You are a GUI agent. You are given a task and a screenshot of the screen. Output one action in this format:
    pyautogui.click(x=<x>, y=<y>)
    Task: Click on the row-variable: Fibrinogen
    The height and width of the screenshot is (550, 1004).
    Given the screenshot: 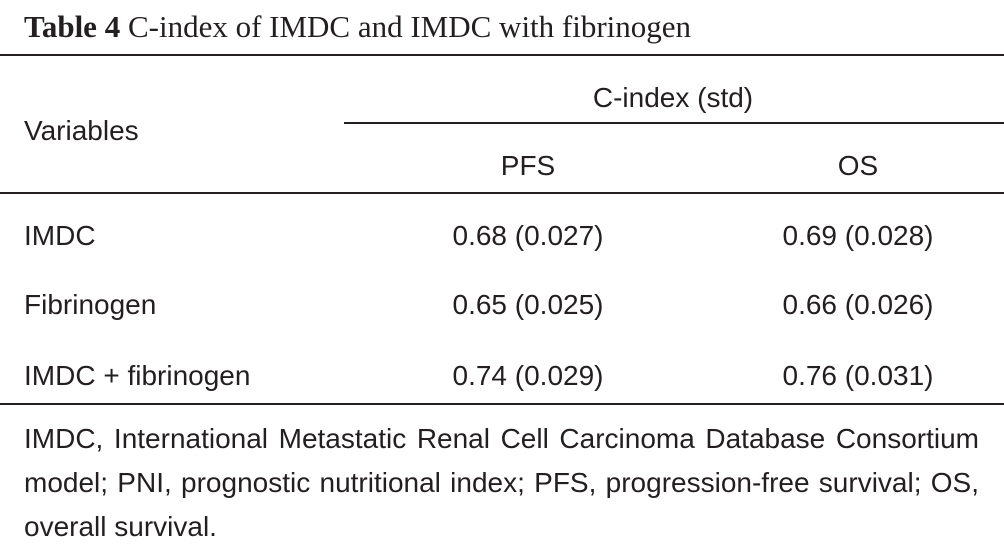 What is the action you would take?
    pyautogui.click(x=90, y=304)
    